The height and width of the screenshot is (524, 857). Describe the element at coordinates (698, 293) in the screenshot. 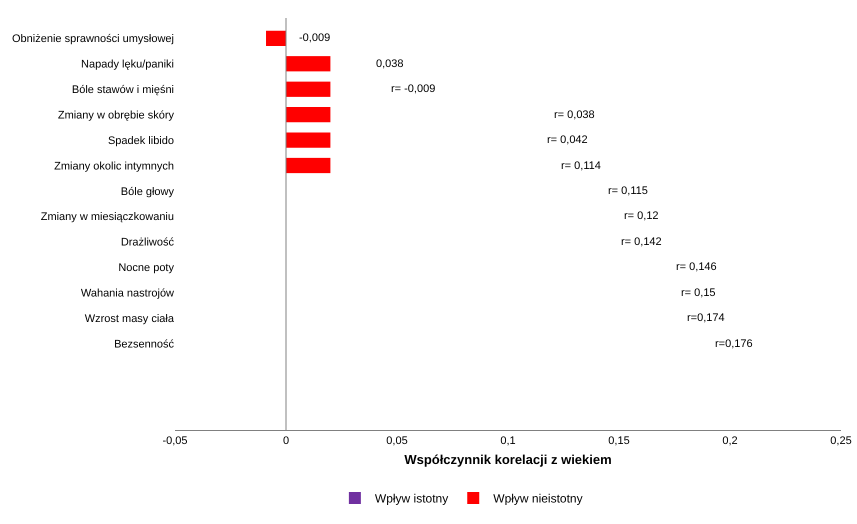

I see `annotation: r= 0,15` at that location.